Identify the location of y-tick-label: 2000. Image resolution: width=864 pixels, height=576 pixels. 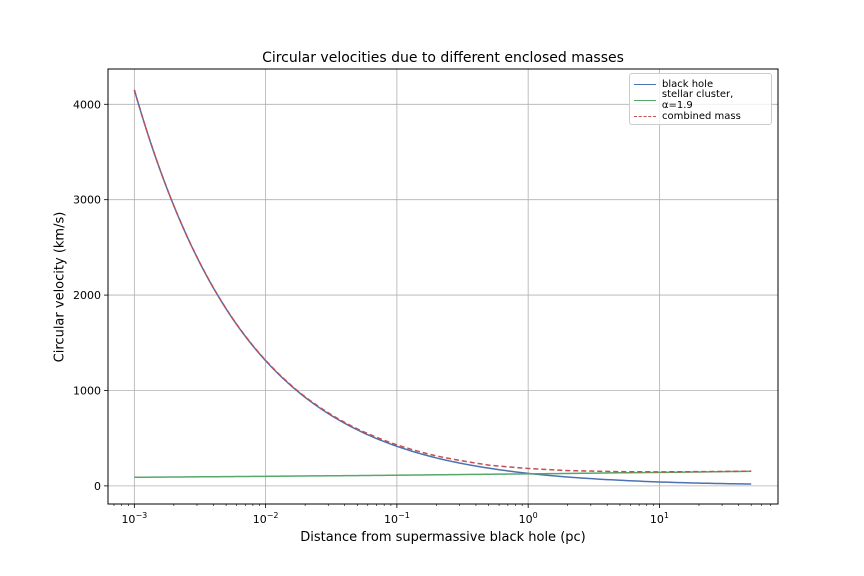
(87, 295).